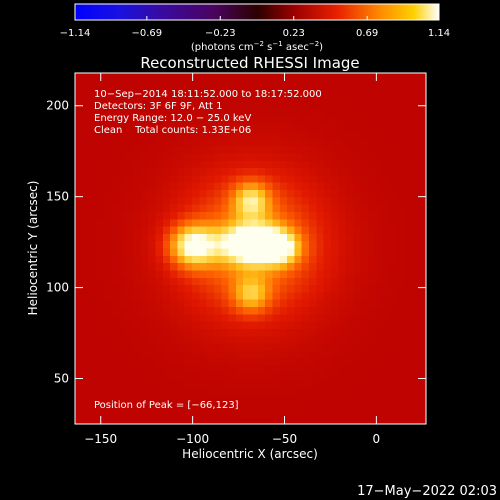 The image size is (500, 500). What do you see at coordinates (250, 454) in the screenshot?
I see `x-axis-label: Heliocentric X (arcsec)` at bounding box center [250, 454].